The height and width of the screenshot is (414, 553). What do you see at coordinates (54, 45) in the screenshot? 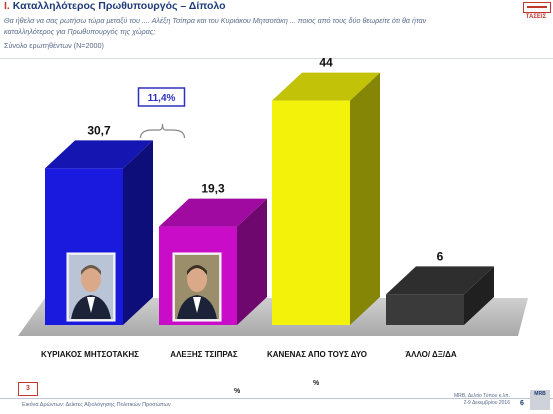
I see `sample-text: Σύνολο ερωτηθέντων (N=2000)` at bounding box center [54, 45].